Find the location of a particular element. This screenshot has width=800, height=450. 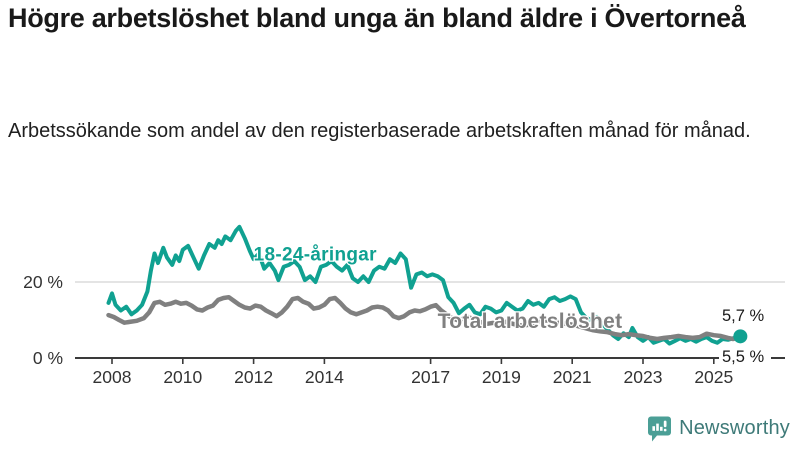

x-tick-label: 2021 is located at coordinates (572, 377).